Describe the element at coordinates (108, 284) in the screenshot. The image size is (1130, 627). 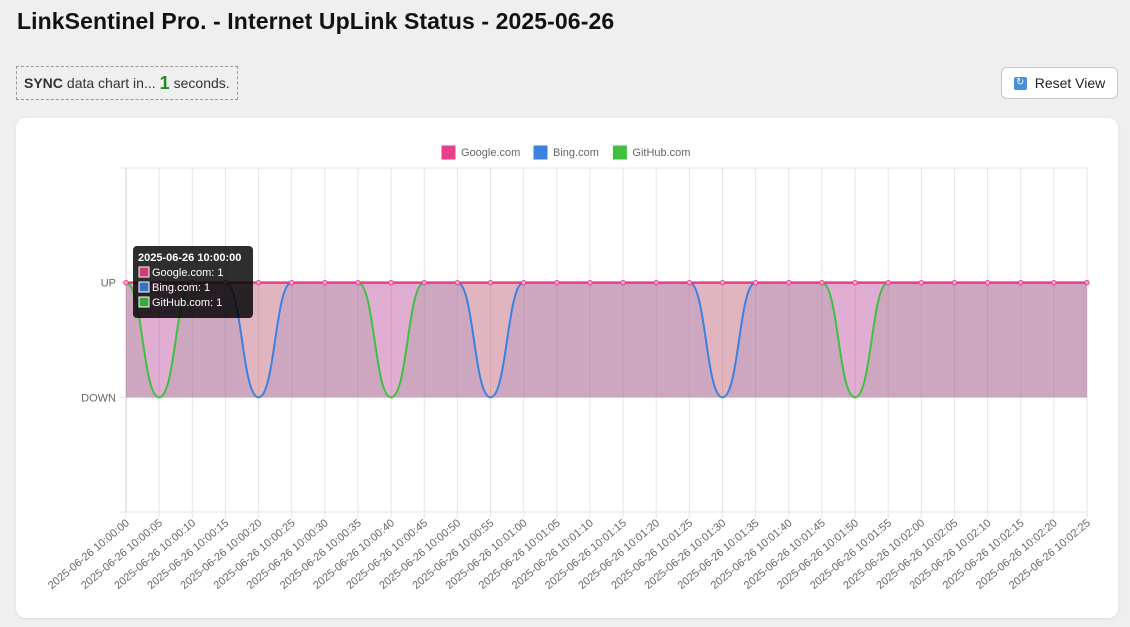
I see `y-tick-label: UP` at that location.